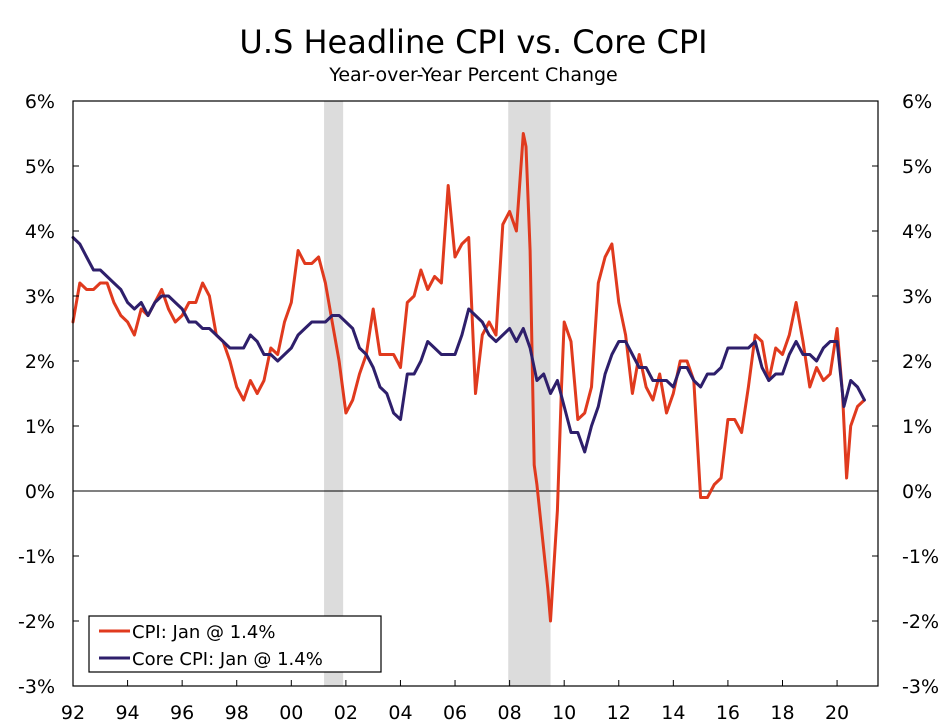  I want to click on x-tick-label: 14, so click(673, 713).